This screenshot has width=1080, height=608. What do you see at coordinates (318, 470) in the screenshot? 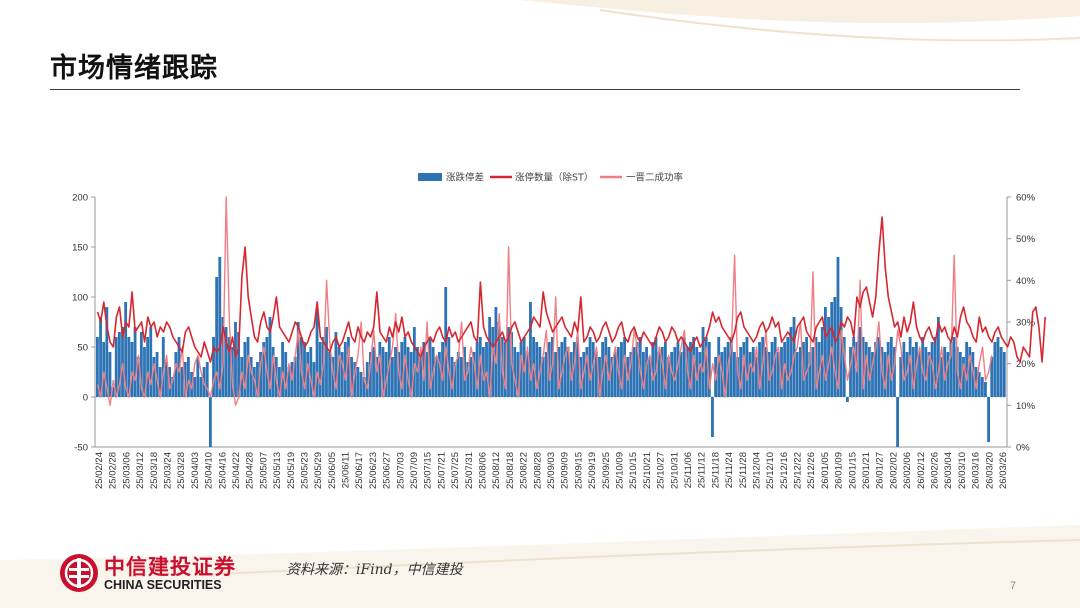
I see `x-tick-label: 25/05/29` at bounding box center [318, 470].